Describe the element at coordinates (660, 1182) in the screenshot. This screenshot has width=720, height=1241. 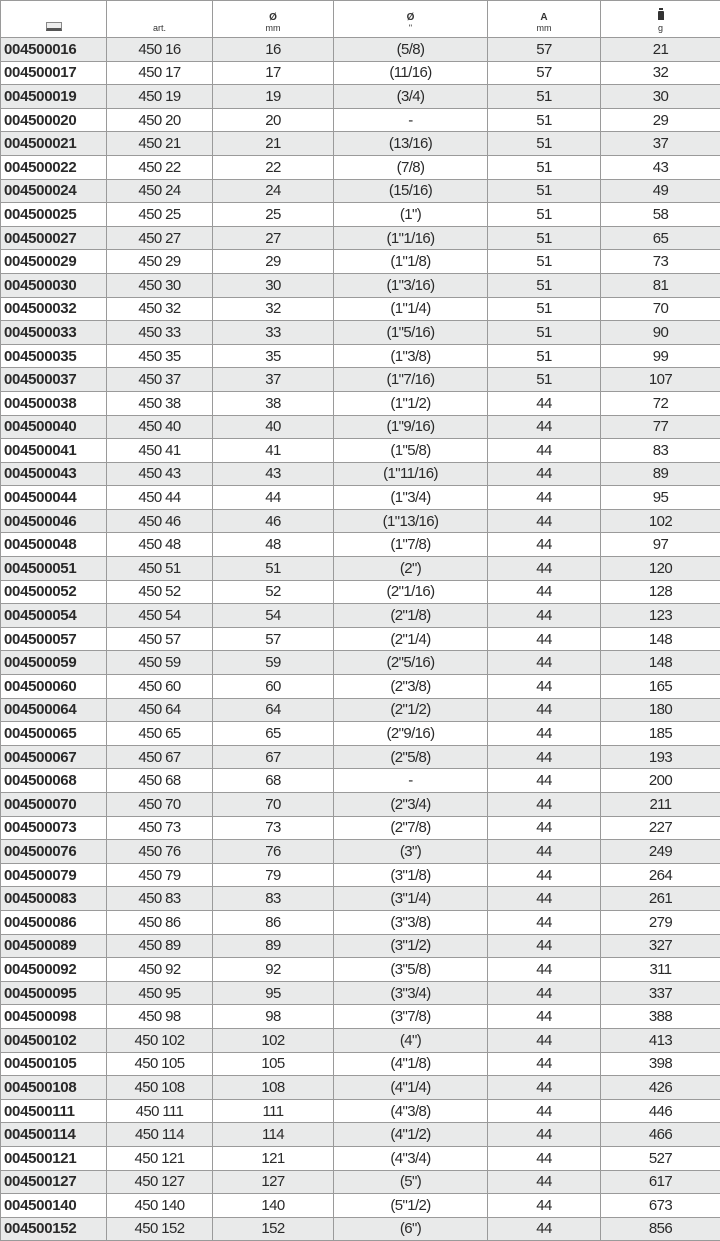
I see `cell-weight-g: 617` at that location.